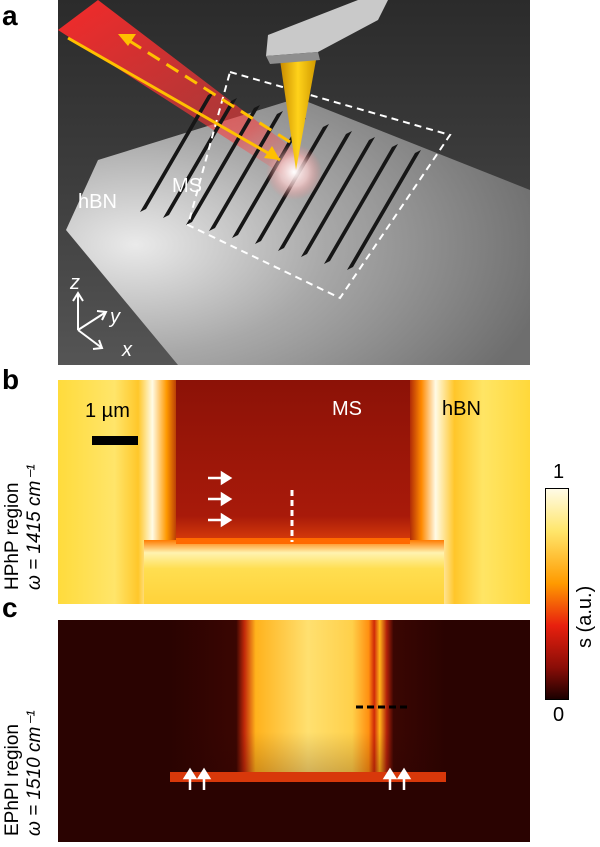 This screenshot has height=847, width=600. What do you see at coordinates (34, 527) in the screenshot?
I see `side-label-b-line2: ω = 1415 cm⁻¹` at bounding box center [34, 527].